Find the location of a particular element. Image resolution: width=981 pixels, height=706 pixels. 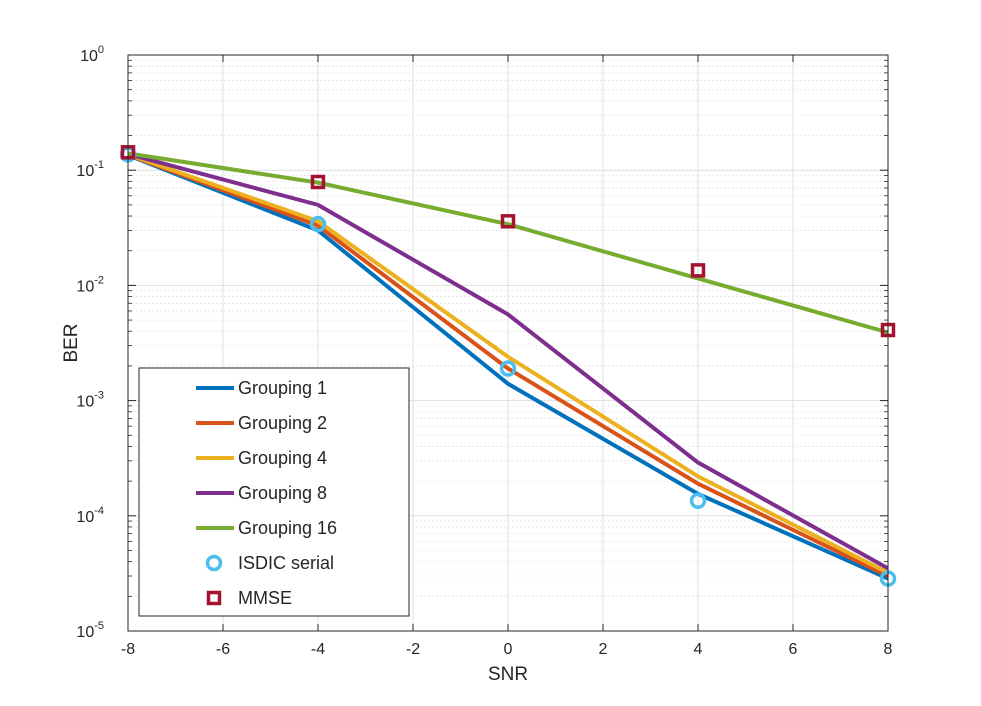

legend-label-grouping-2: Grouping 2 is located at coordinates (282, 423).